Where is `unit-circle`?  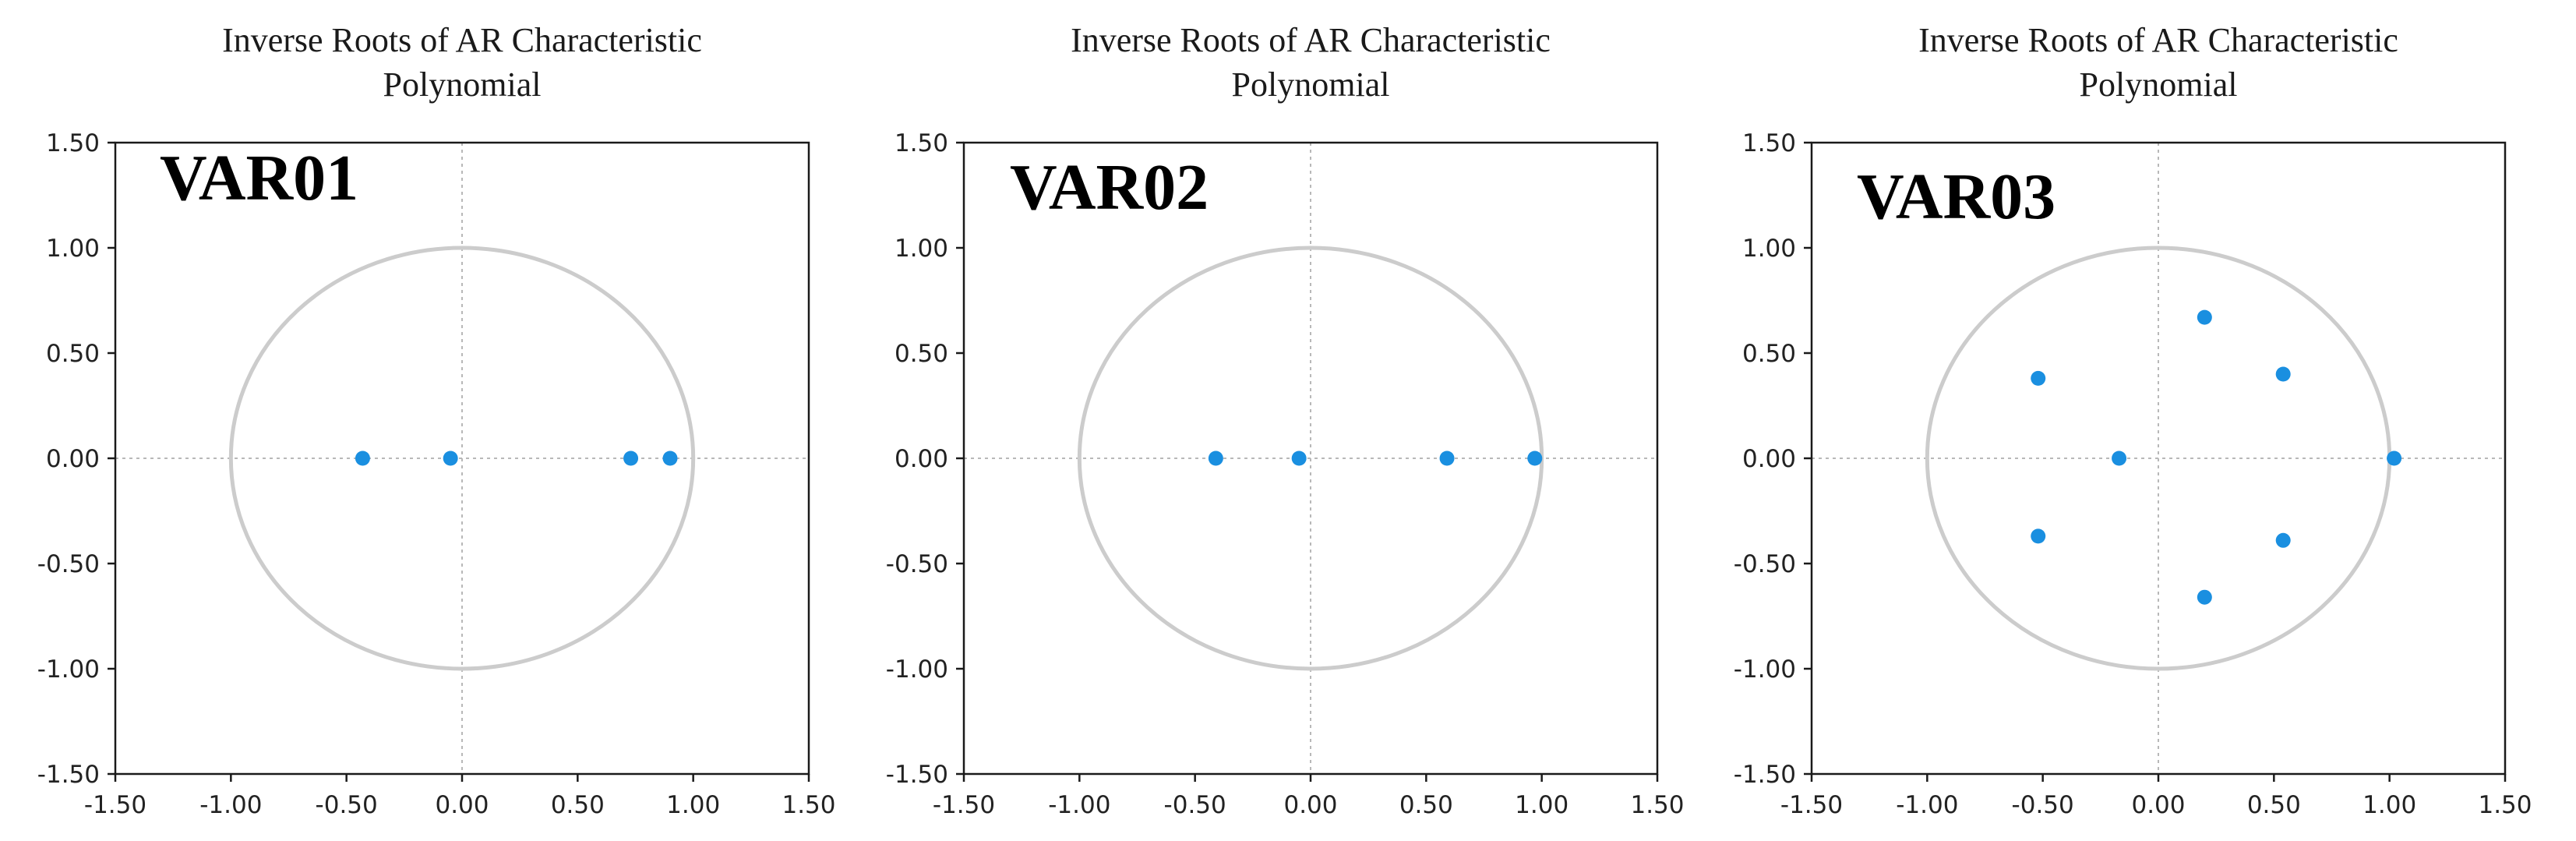
unit-circle is located at coordinates (462, 458).